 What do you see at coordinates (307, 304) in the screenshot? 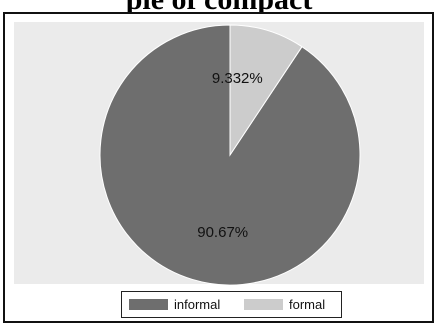
I see `legend-label-formal: formal` at bounding box center [307, 304].